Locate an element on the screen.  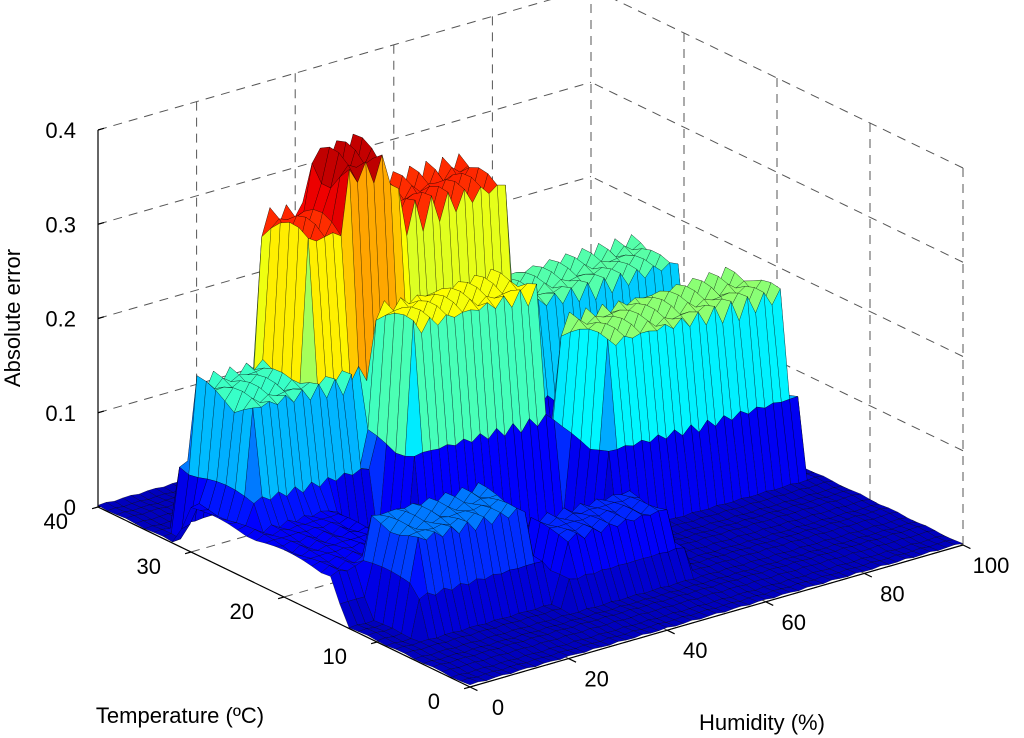
y-tick-label: 40 is located at coordinates (56, 521).